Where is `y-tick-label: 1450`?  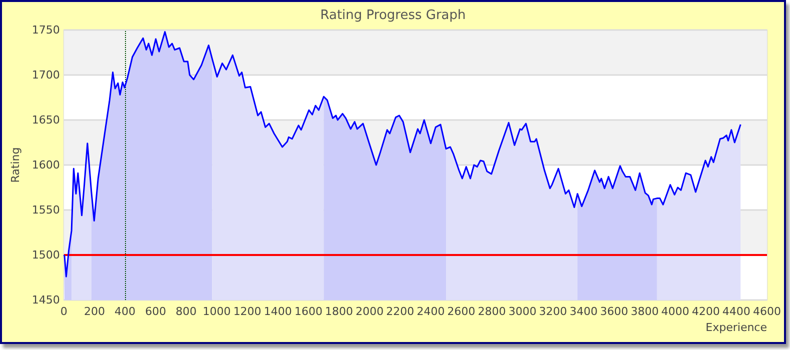 y-tick-label: 1450 is located at coordinates (46, 300).